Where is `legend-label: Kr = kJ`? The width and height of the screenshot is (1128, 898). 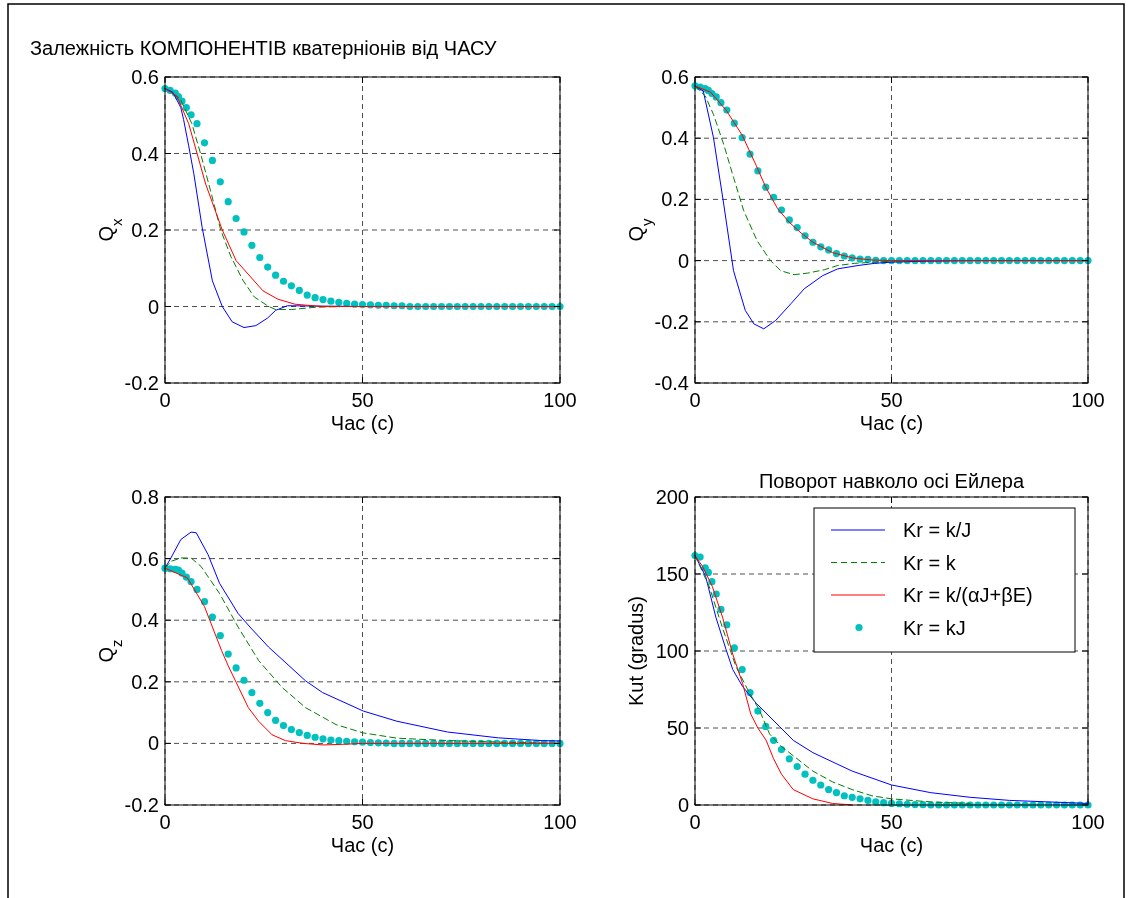 legend-label: Kr = kJ is located at coordinates (934, 627).